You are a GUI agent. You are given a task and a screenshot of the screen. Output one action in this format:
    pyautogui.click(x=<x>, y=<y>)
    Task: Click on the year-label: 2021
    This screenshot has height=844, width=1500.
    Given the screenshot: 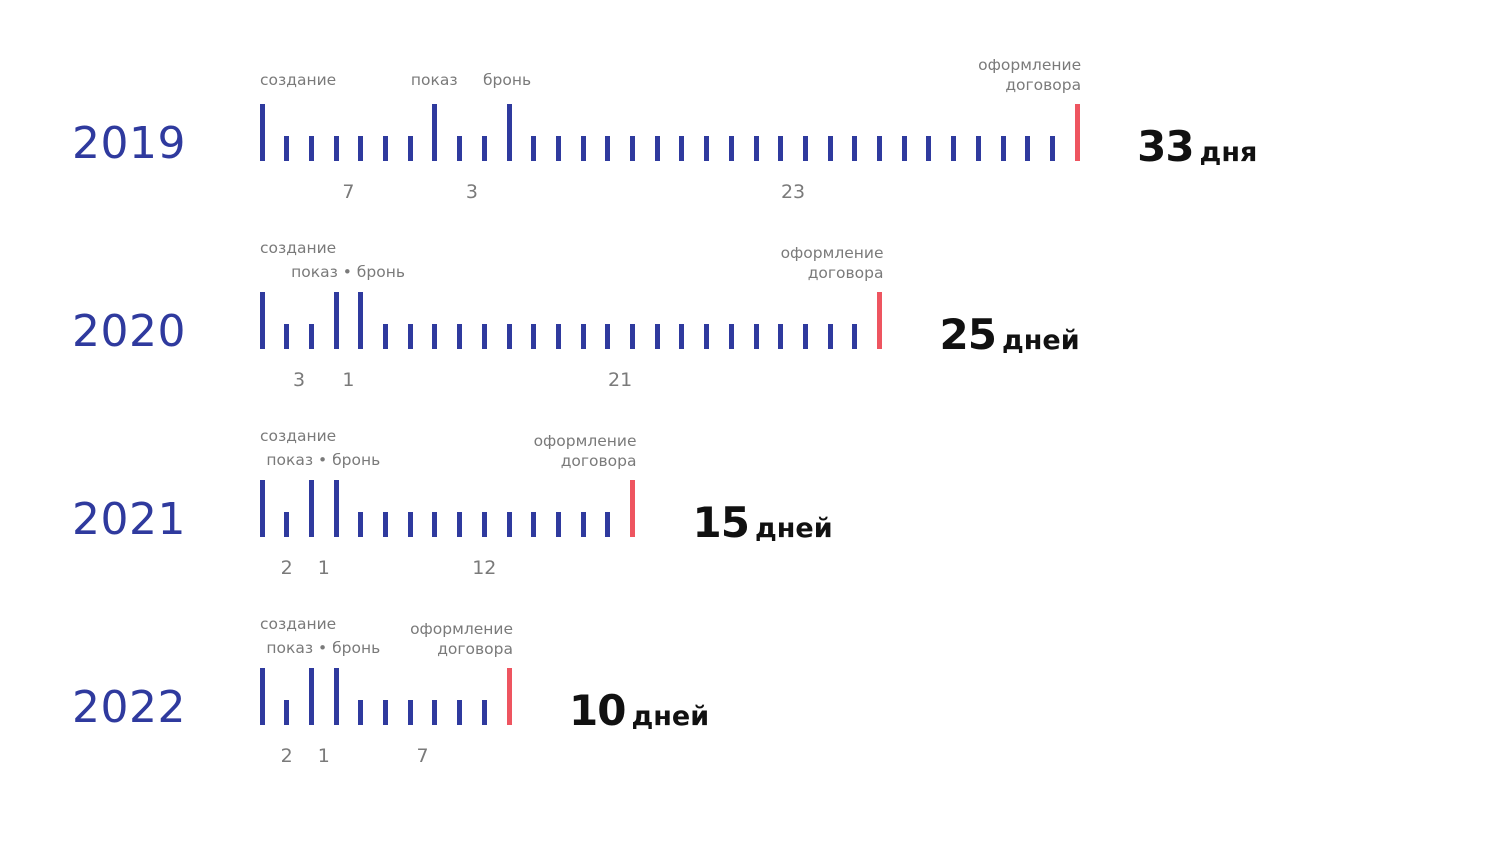 What is the action you would take?
    pyautogui.click(x=129, y=519)
    